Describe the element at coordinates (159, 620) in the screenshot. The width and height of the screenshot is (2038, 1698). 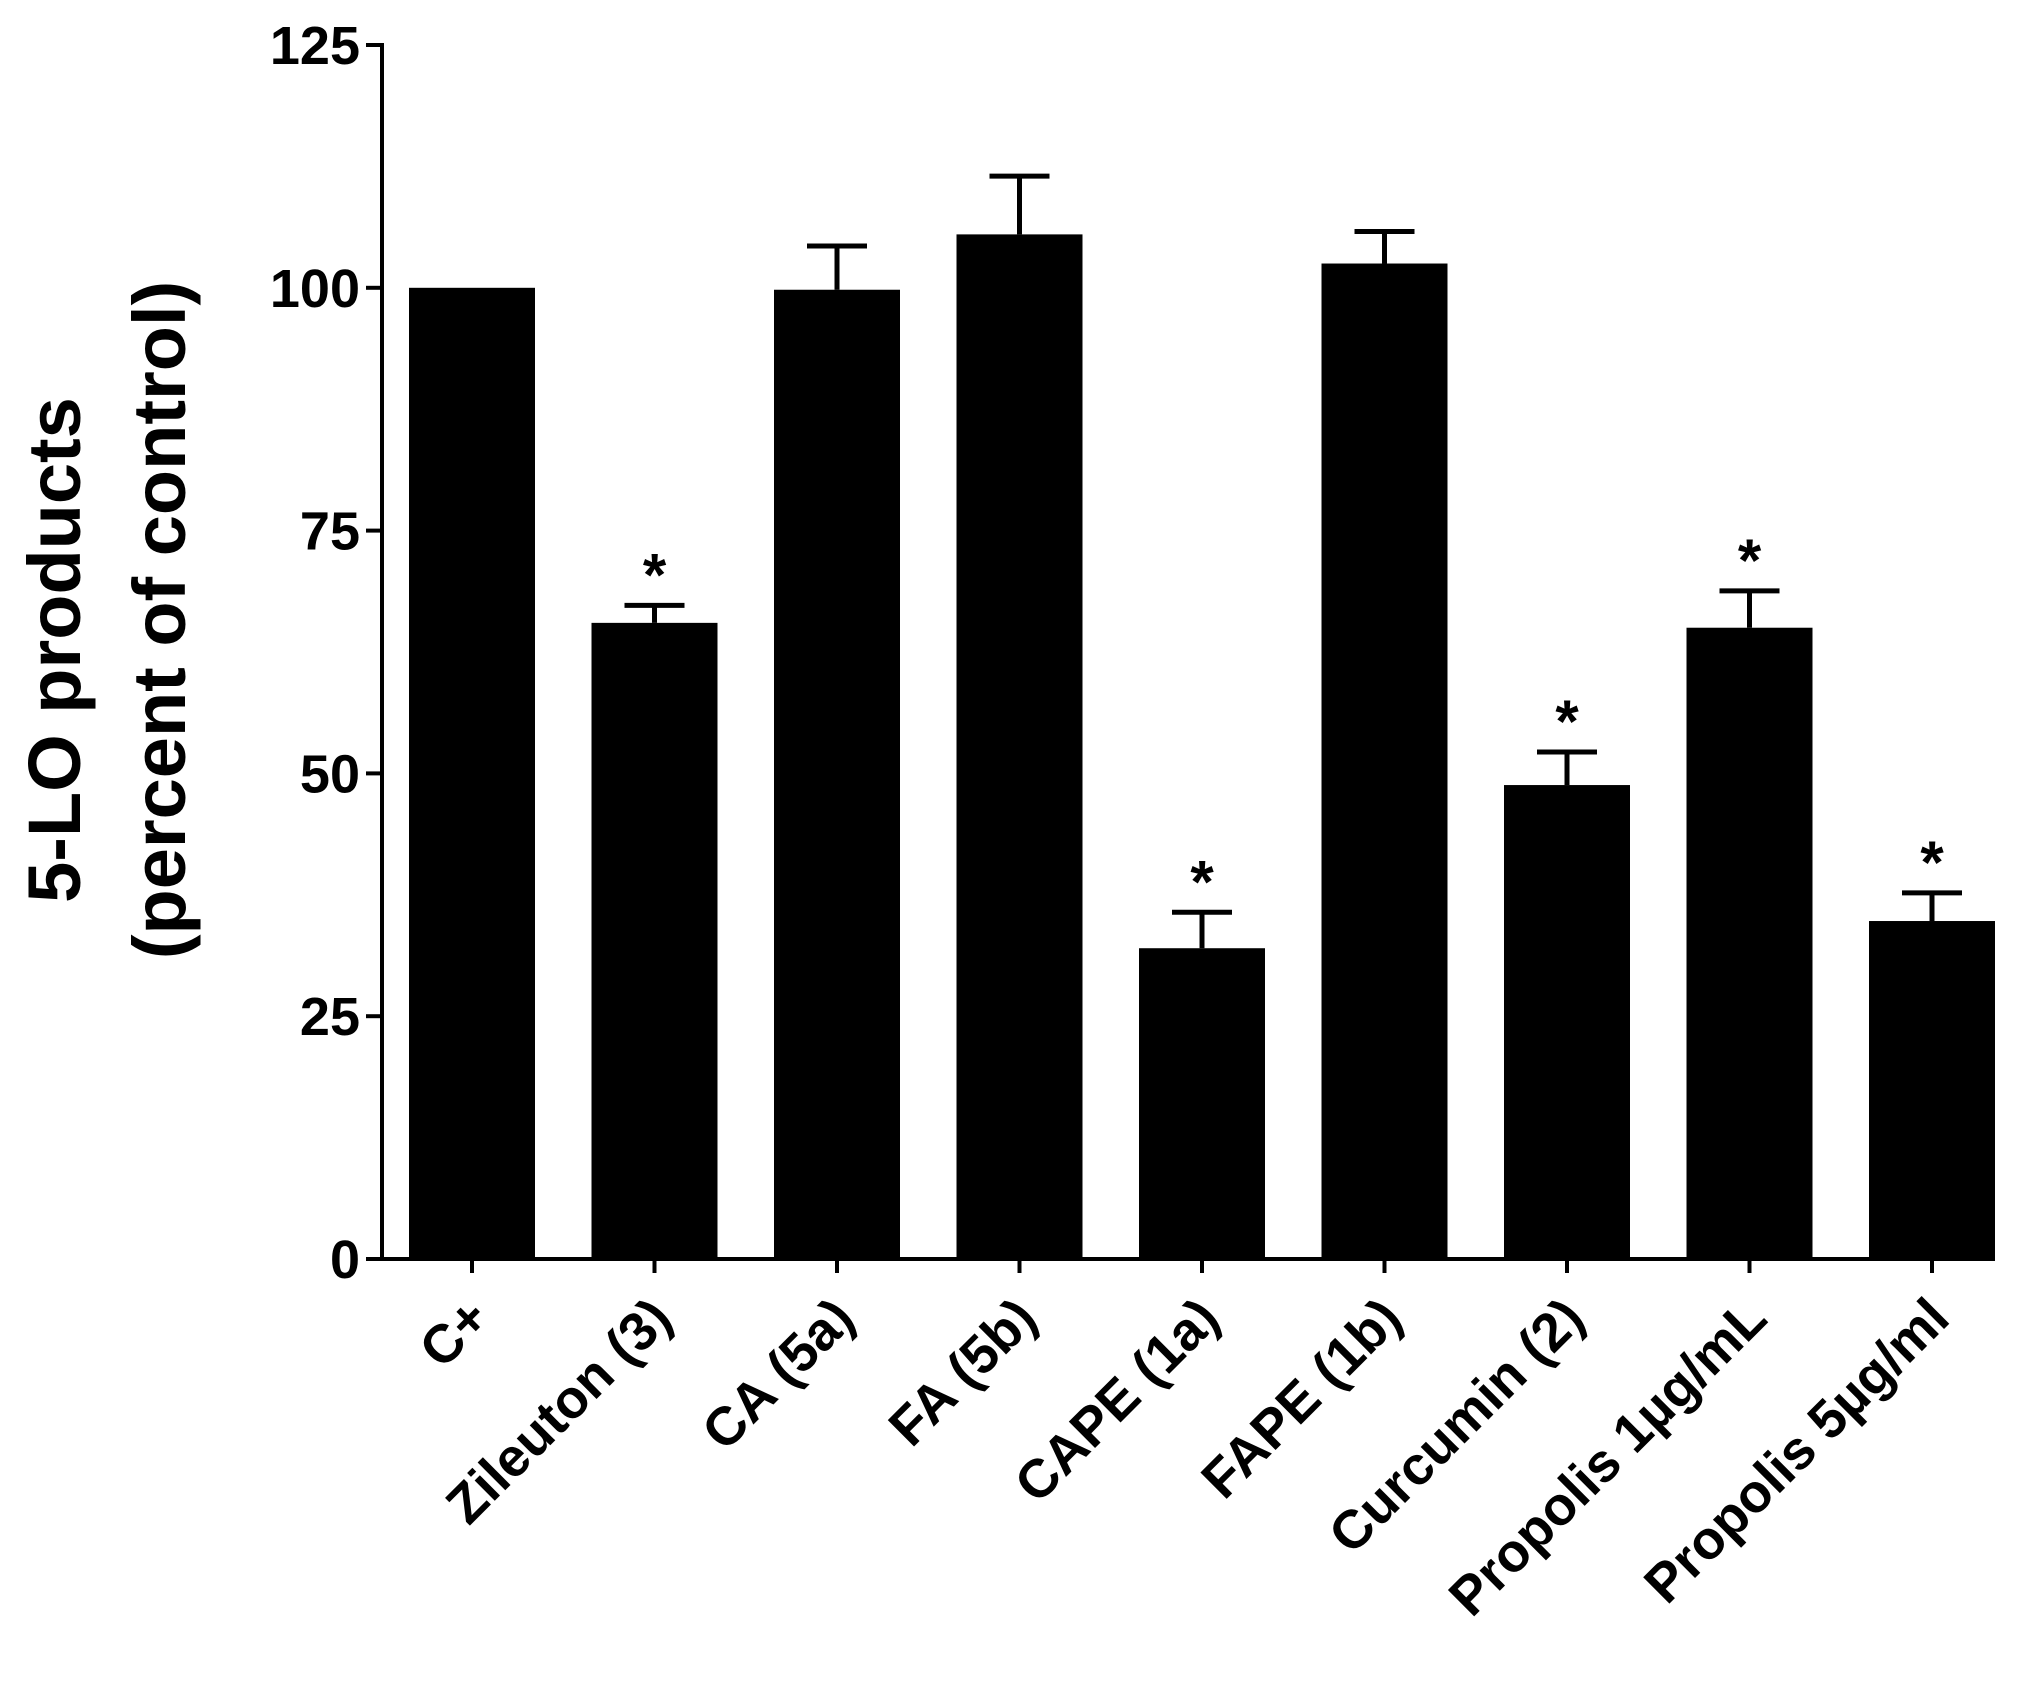
I see `y-axis-title-line2: (percent of control)` at that location.